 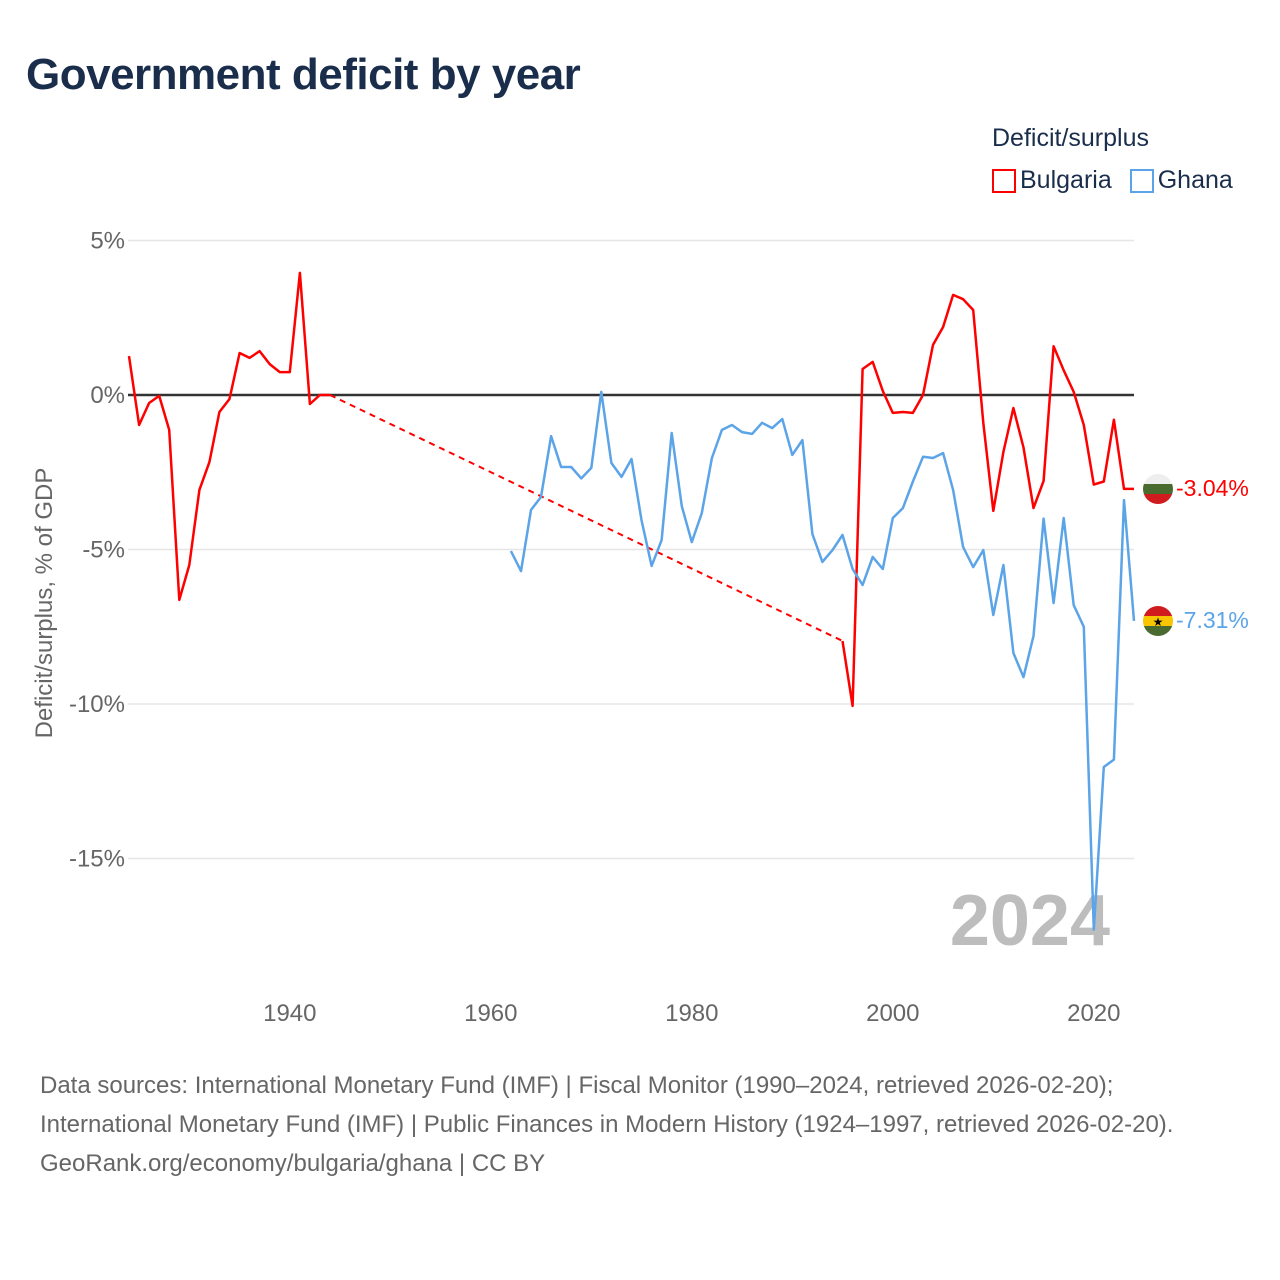 What do you see at coordinates (97, 704) in the screenshot?
I see `y-tick-label: -10%` at bounding box center [97, 704].